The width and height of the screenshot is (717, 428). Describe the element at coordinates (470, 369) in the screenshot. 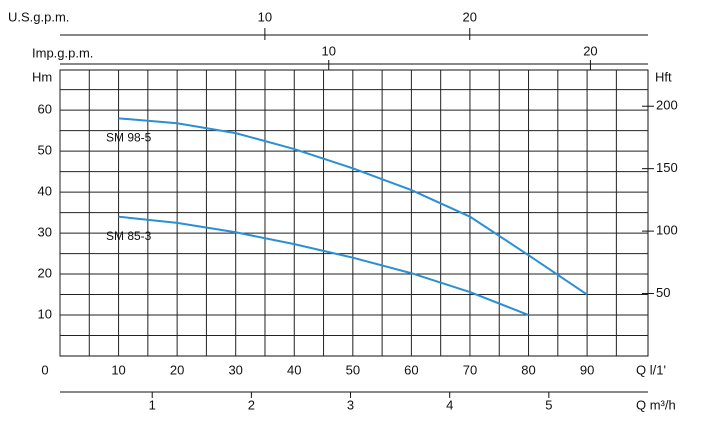

I see `x-tick-label: 70` at that location.